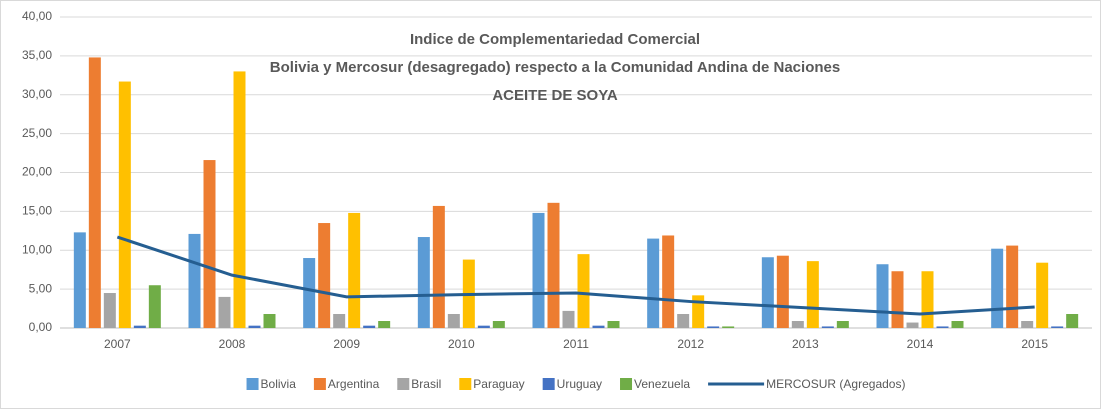 The image size is (1102, 410). Describe the element at coordinates (662, 384) in the screenshot. I see `legend-label: Venezuela` at that location.